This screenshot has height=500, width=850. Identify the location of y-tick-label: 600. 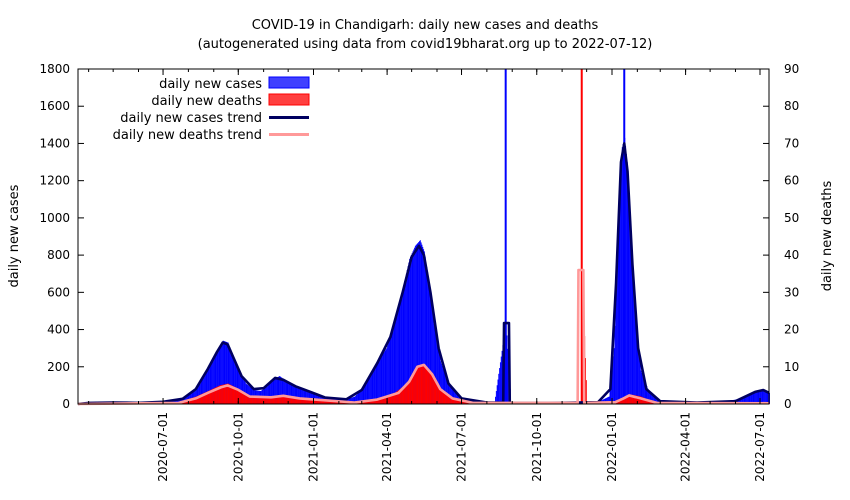
(58, 292).